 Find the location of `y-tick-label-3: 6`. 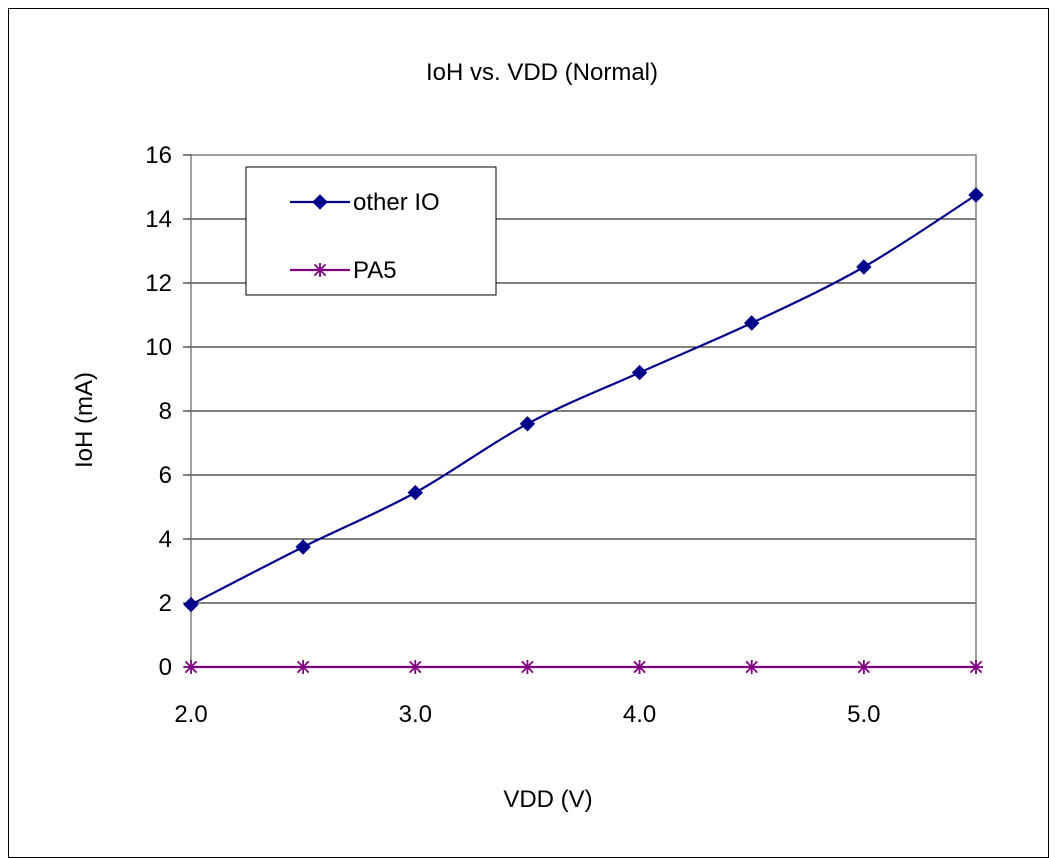

y-tick-label-3: 6 is located at coordinates (165, 475).